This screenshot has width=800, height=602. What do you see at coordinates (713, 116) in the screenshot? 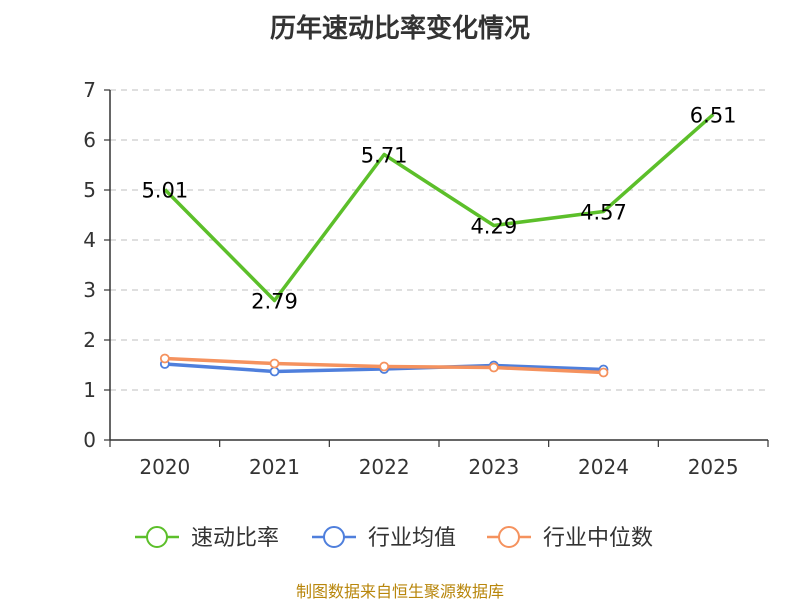
I see `data-label: 6.51` at bounding box center [713, 116].